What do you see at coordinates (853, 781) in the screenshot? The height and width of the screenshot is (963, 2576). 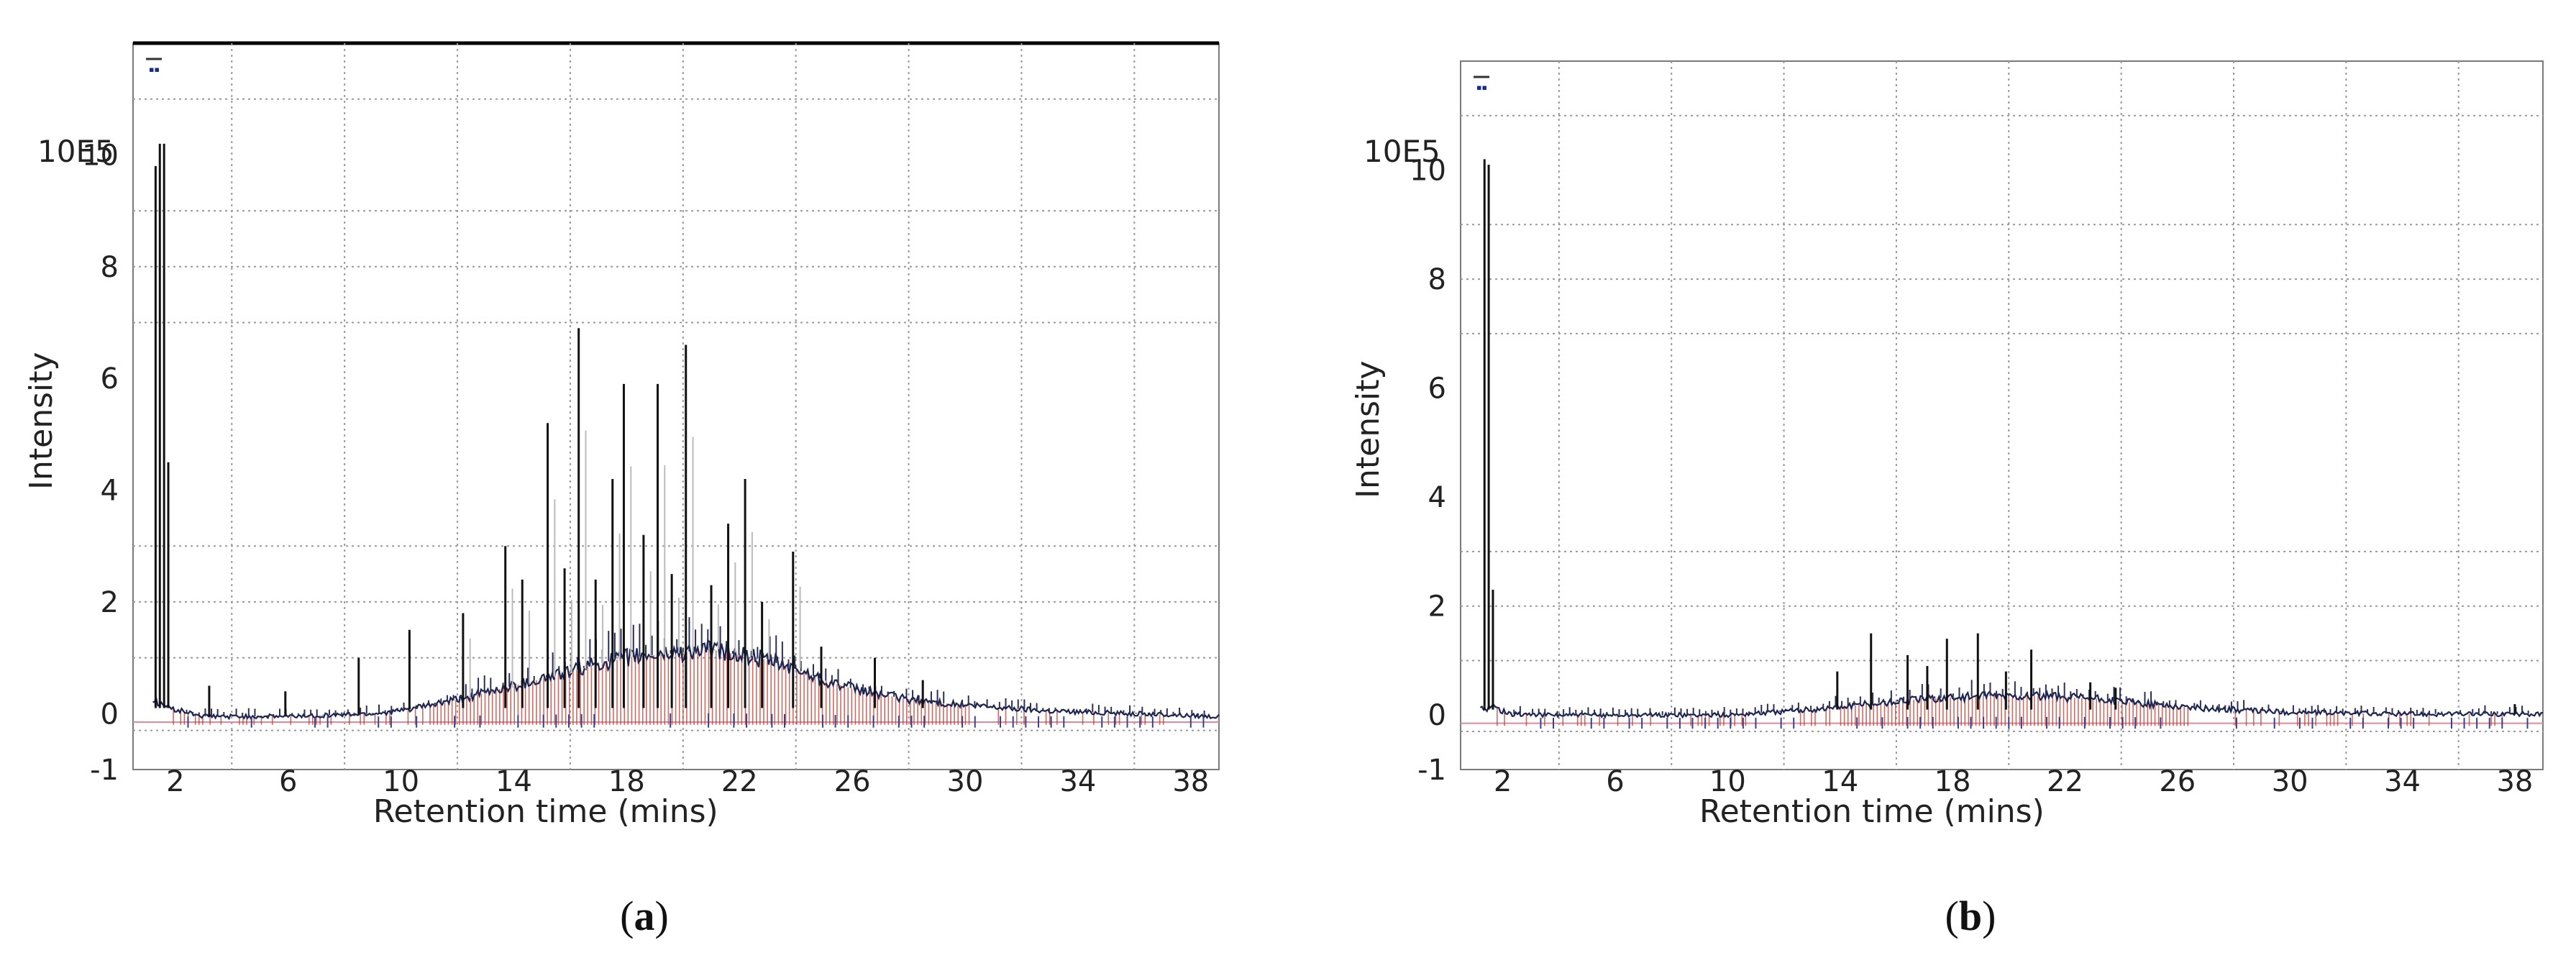 I see `x-tick-label-a: 26` at bounding box center [853, 781].